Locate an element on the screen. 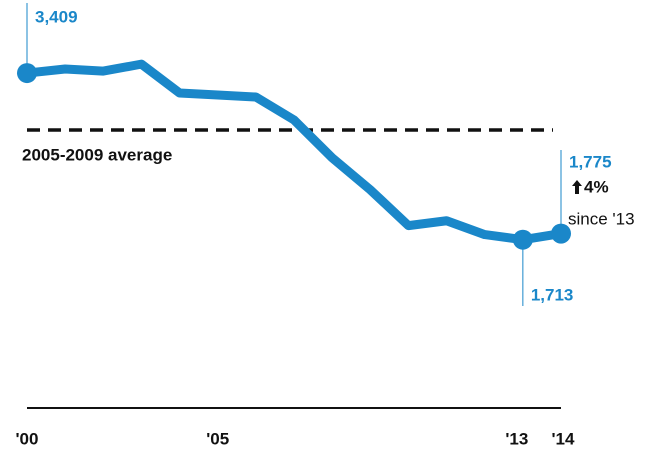  x-tick-label: '00 is located at coordinates (27, 438).